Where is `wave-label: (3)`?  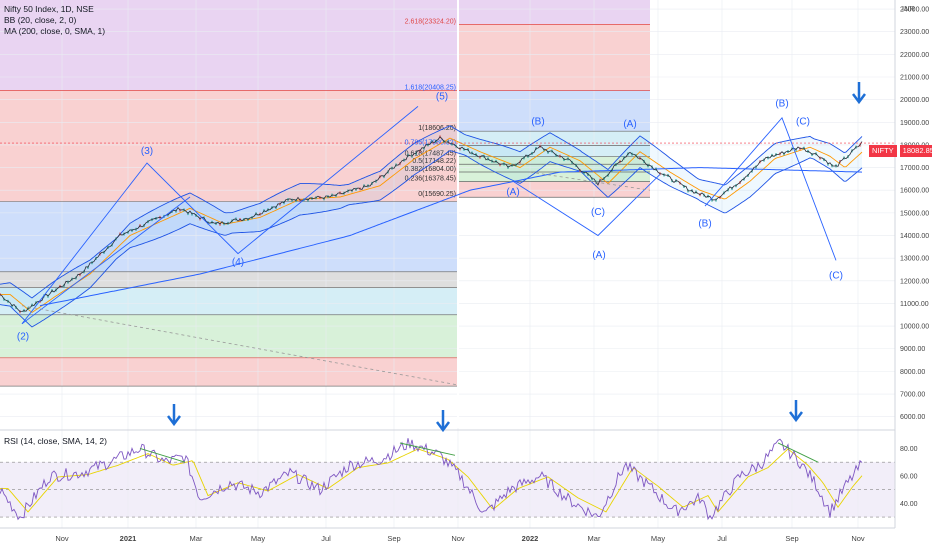
wave-label: (3) is located at coordinates (147, 151).